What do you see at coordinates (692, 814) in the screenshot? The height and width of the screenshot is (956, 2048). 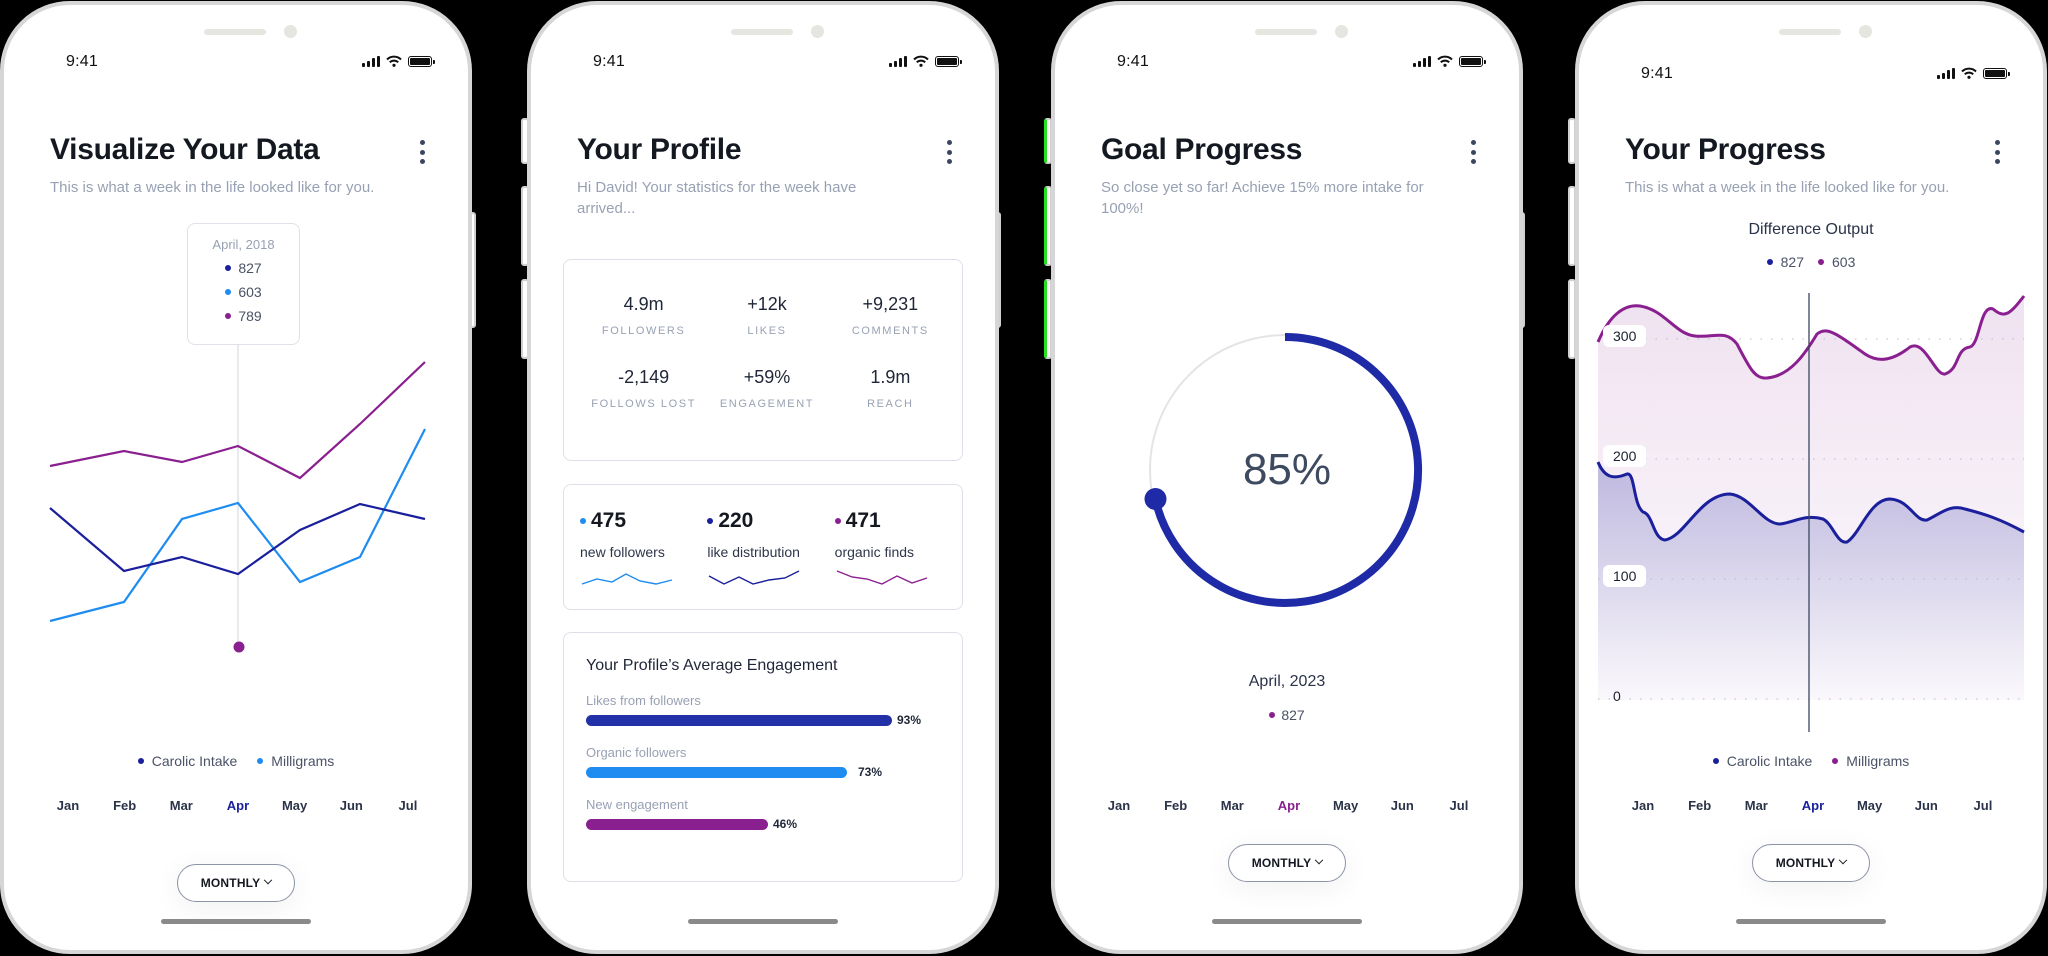 I see `engagement-bar-new: New engagement 46%` at bounding box center [692, 814].